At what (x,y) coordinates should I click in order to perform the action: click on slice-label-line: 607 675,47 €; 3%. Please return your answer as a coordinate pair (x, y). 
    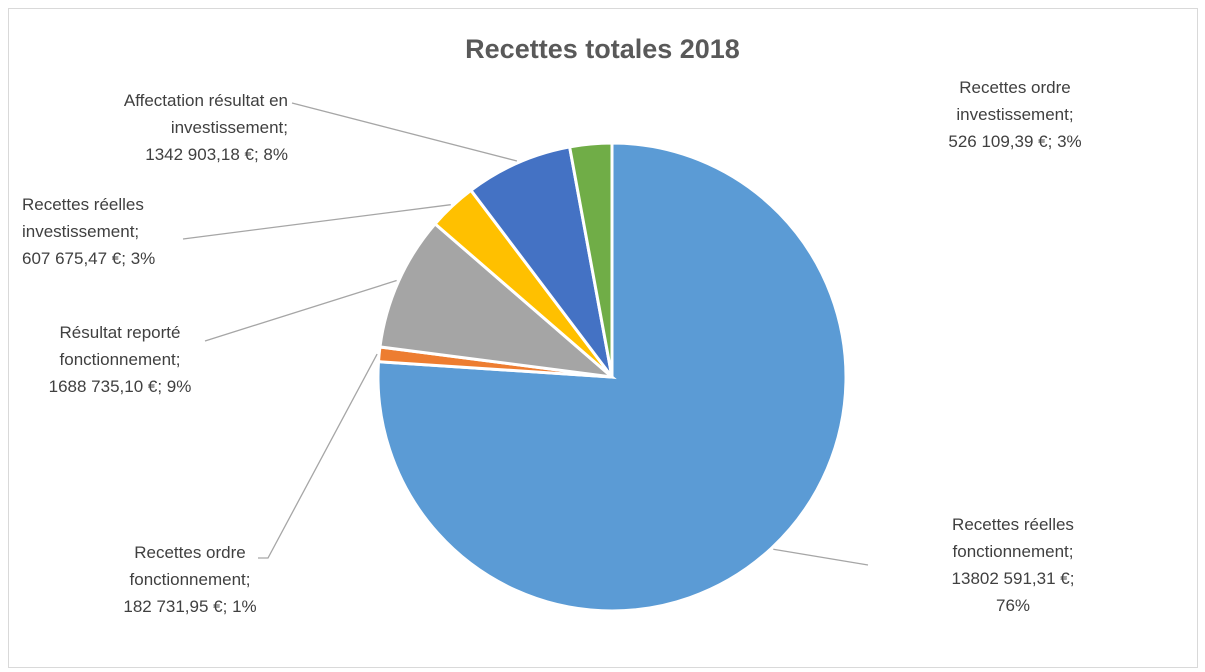
    Looking at the image, I should click on (89, 258).